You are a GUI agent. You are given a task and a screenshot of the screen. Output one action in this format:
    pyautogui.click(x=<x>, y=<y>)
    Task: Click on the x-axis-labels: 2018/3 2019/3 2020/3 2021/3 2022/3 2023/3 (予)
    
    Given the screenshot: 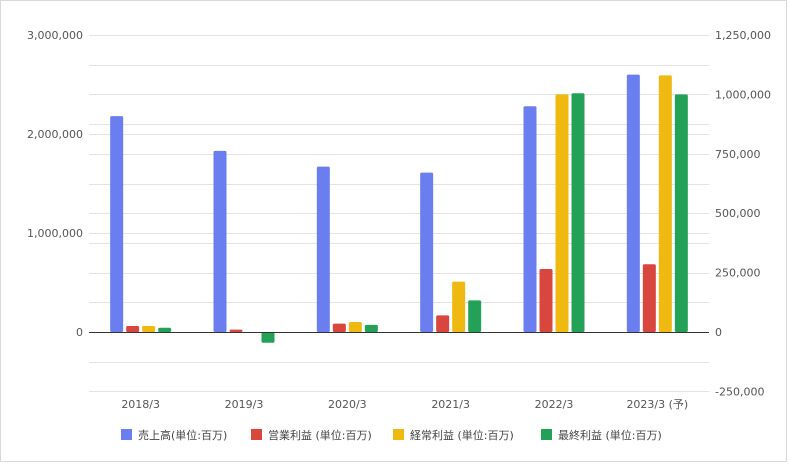 What is the action you would take?
    pyautogui.click(x=404, y=404)
    